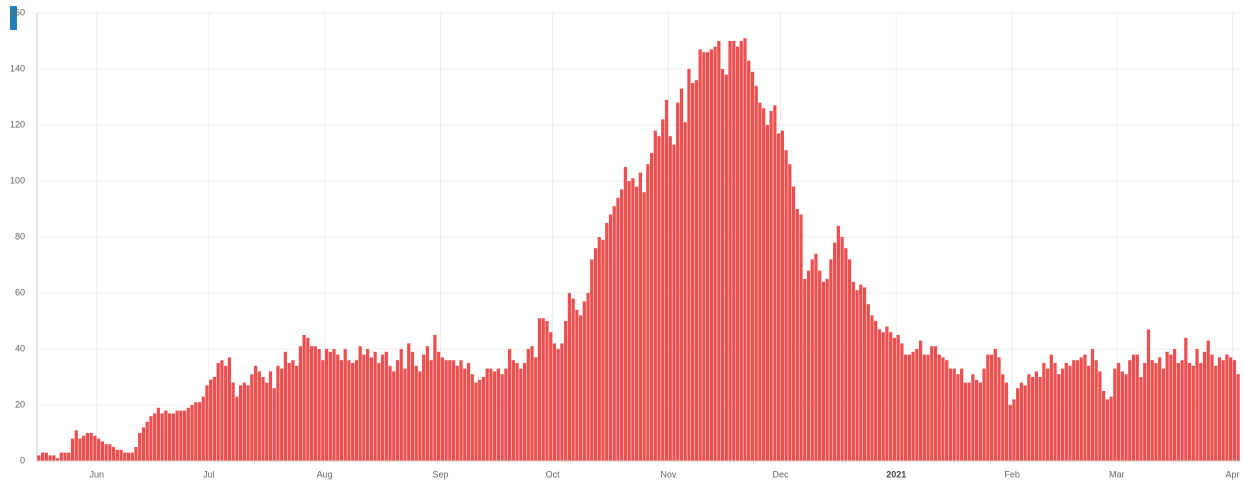  What do you see at coordinates (17, 12) in the screenshot?
I see `y-tick-label: 160` at bounding box center [17, 12].